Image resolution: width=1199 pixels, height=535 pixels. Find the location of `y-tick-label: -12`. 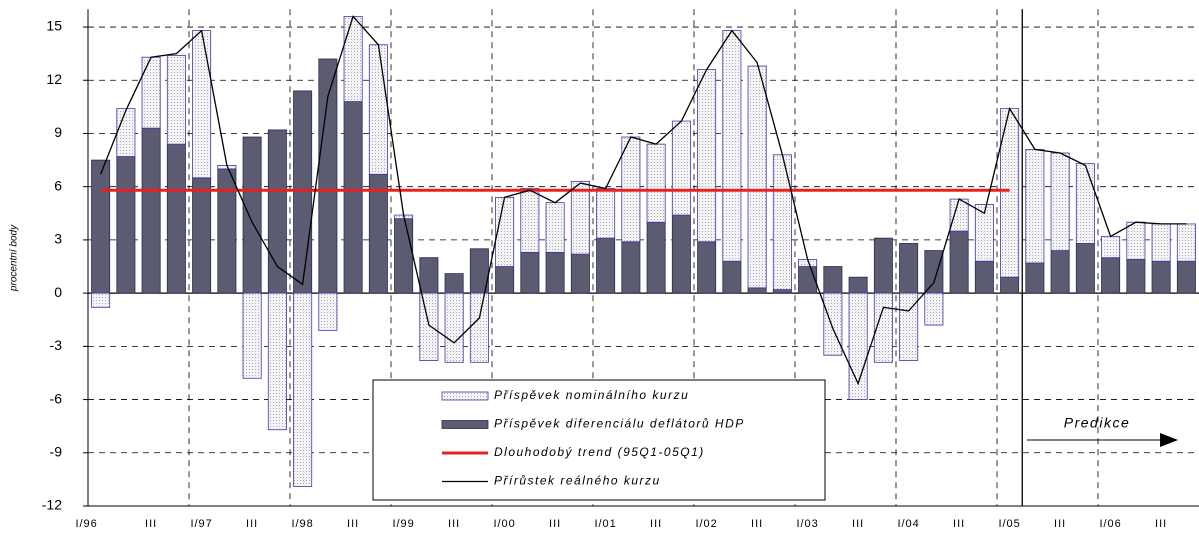

y-tick-label: -12 is located at coordinates (52, 505).